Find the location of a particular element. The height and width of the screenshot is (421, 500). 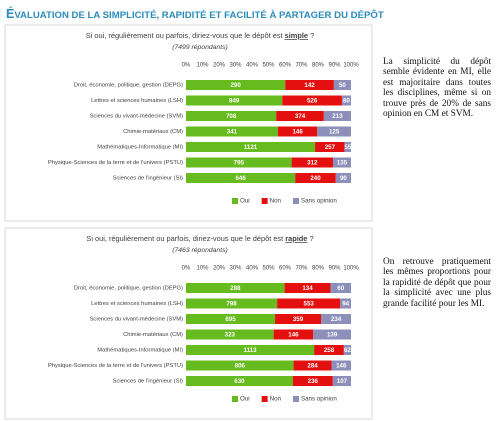

category-label: Mathématiques-Informatique (MI) is located at coordinates (140, 148).